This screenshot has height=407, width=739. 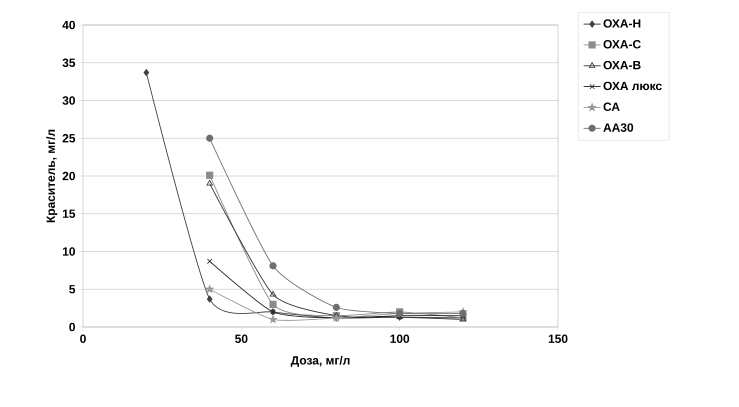 I want to click on y-tick-label: 15, so click(x=69, y=214).